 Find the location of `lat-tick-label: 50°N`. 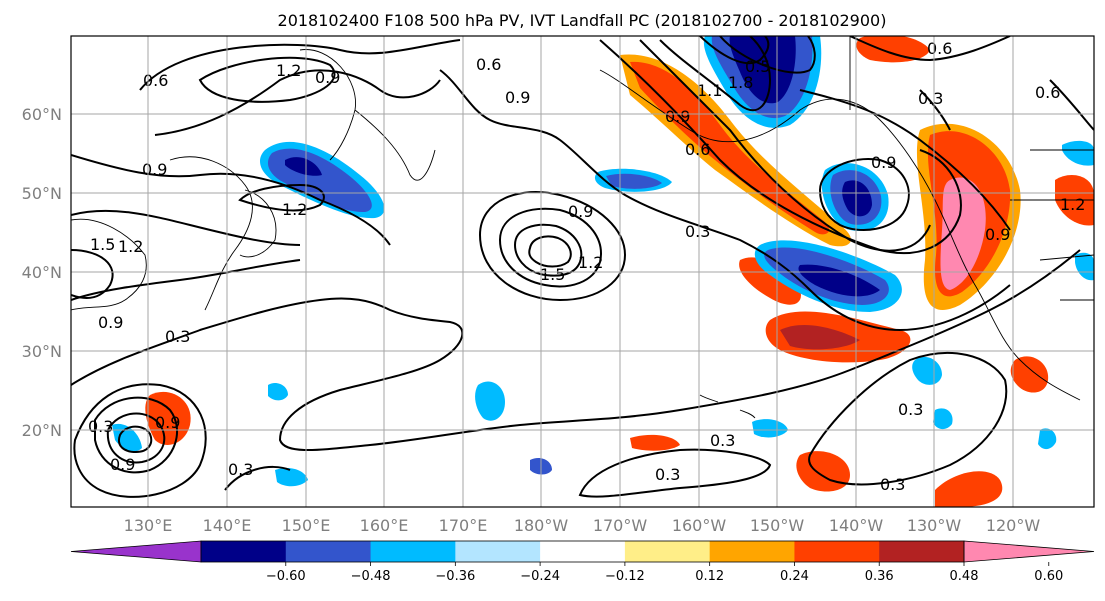

lat-tick-label: 50°N is located at coordinates (42, 193).